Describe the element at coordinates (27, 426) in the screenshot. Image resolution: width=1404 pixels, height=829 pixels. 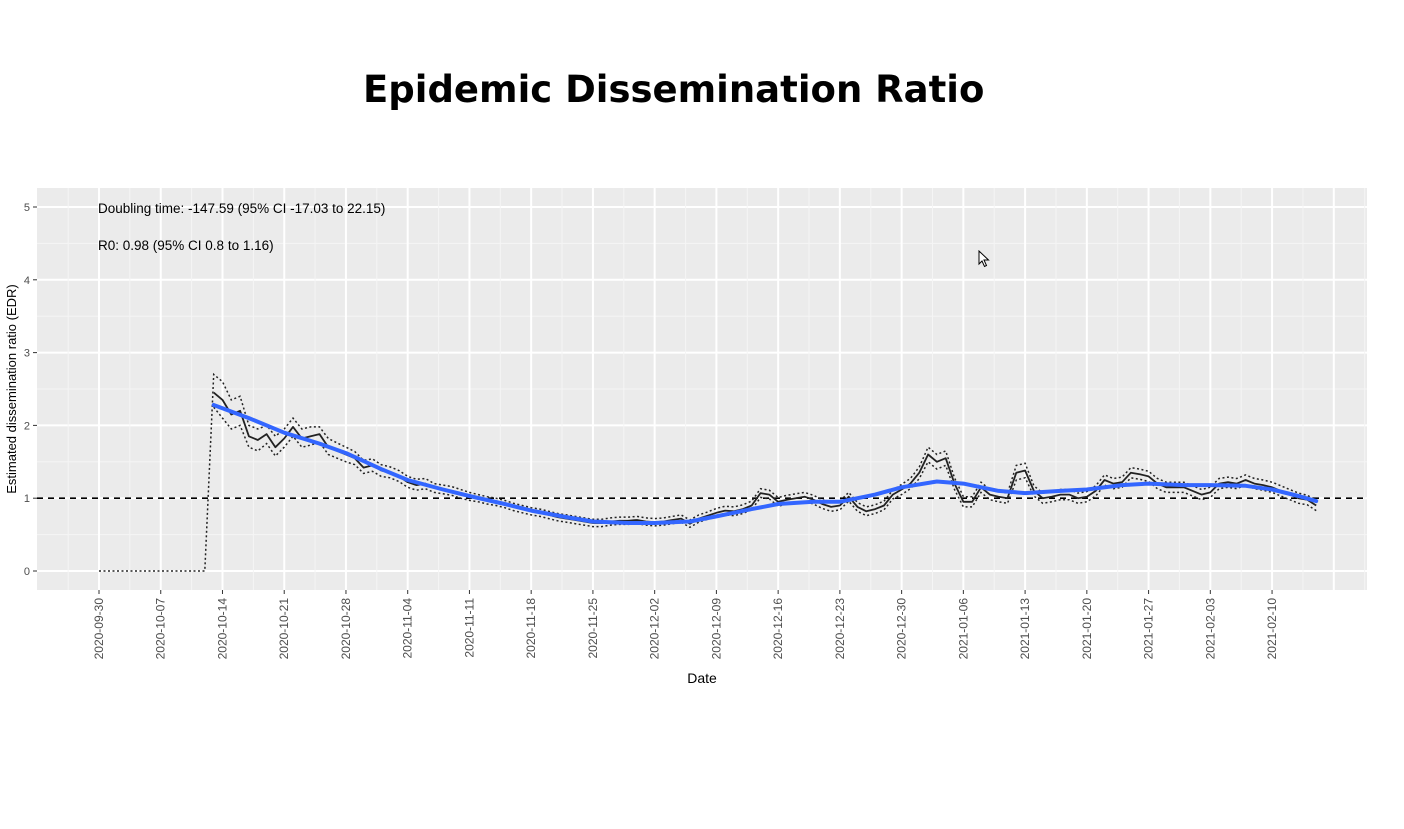
I see `y-tick-label: 2` at that location.